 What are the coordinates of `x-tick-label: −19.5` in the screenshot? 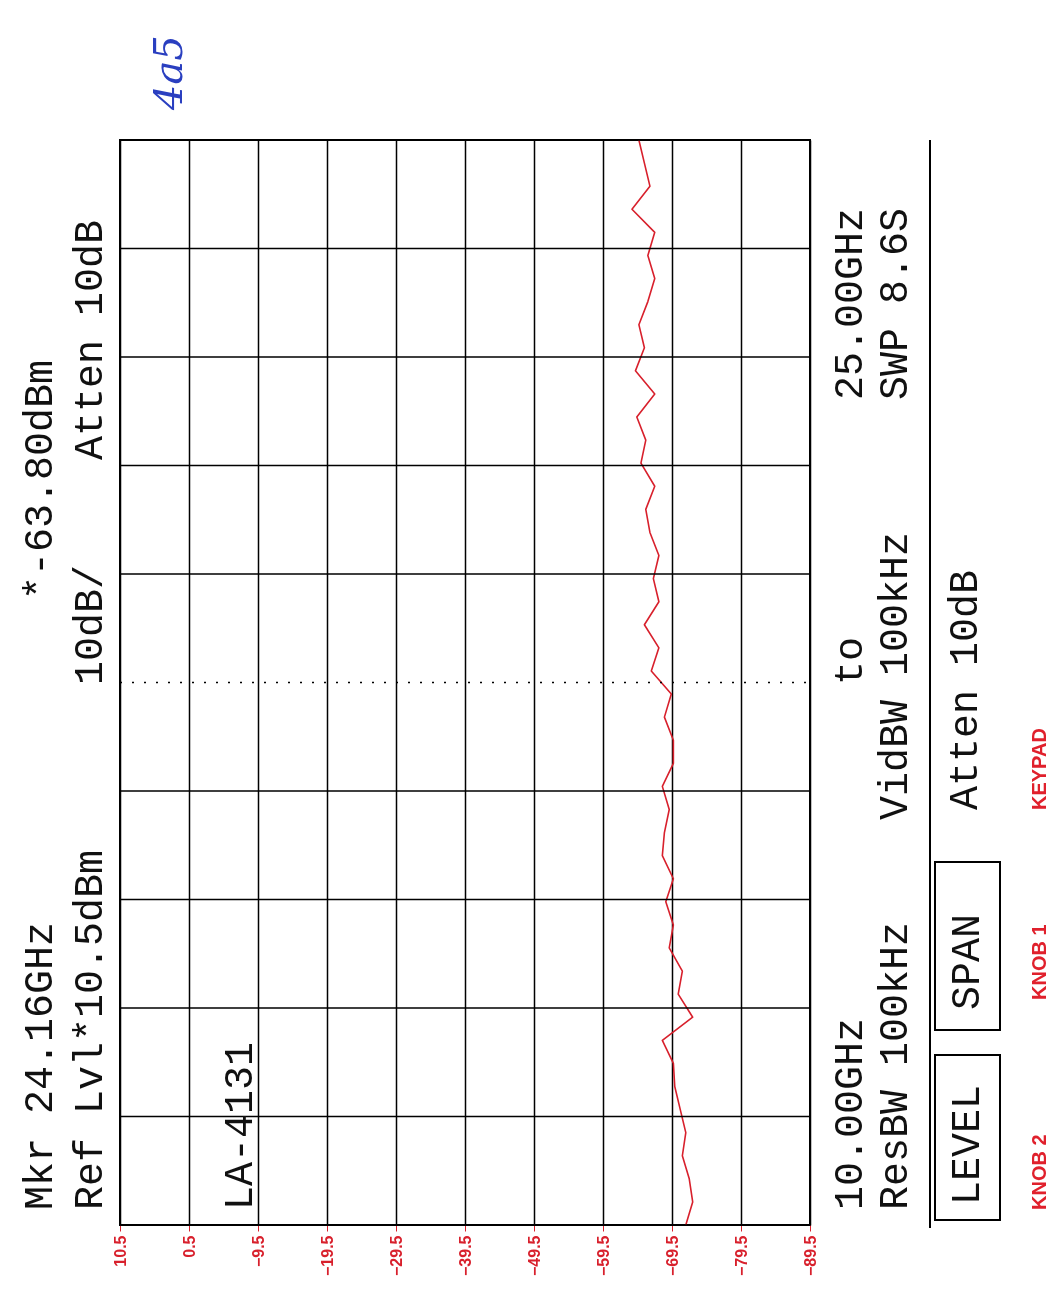 It's located at (327, 1255).